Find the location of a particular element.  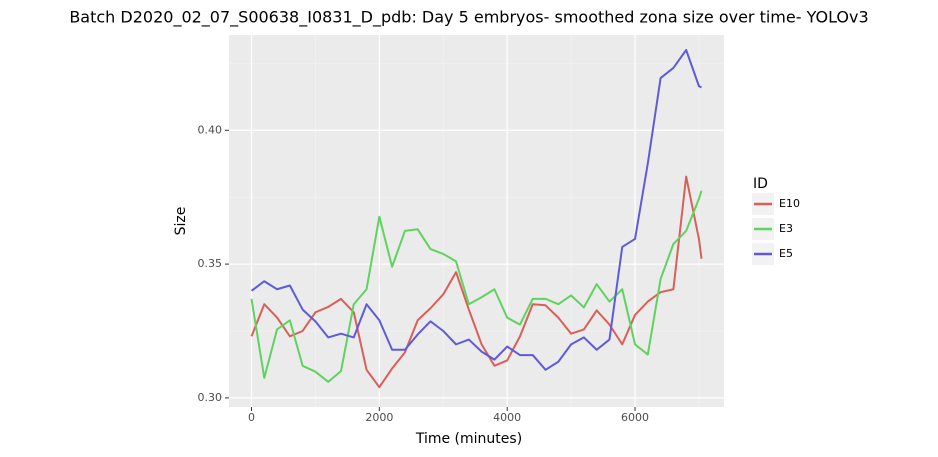

y-tick-label: 0.30 is located at coordinates (210, 397).